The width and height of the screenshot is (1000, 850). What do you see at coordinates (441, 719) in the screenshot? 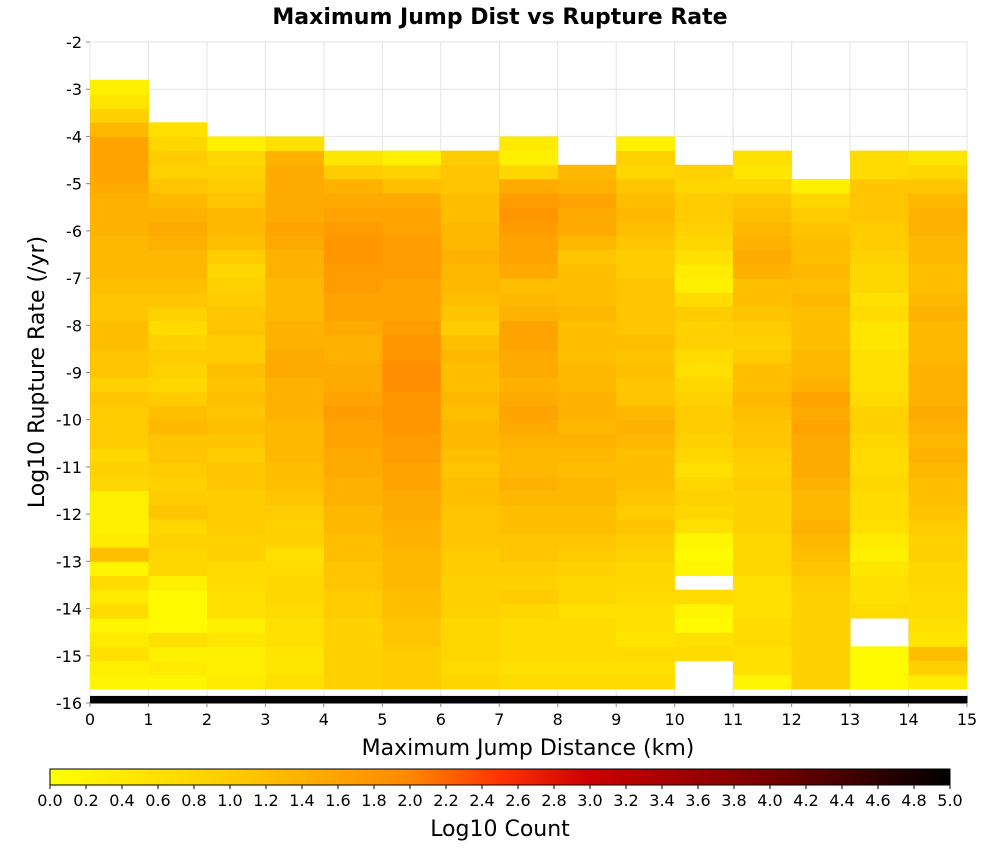
I see `x-tick-label: 6` at bounding box center [441, 719].